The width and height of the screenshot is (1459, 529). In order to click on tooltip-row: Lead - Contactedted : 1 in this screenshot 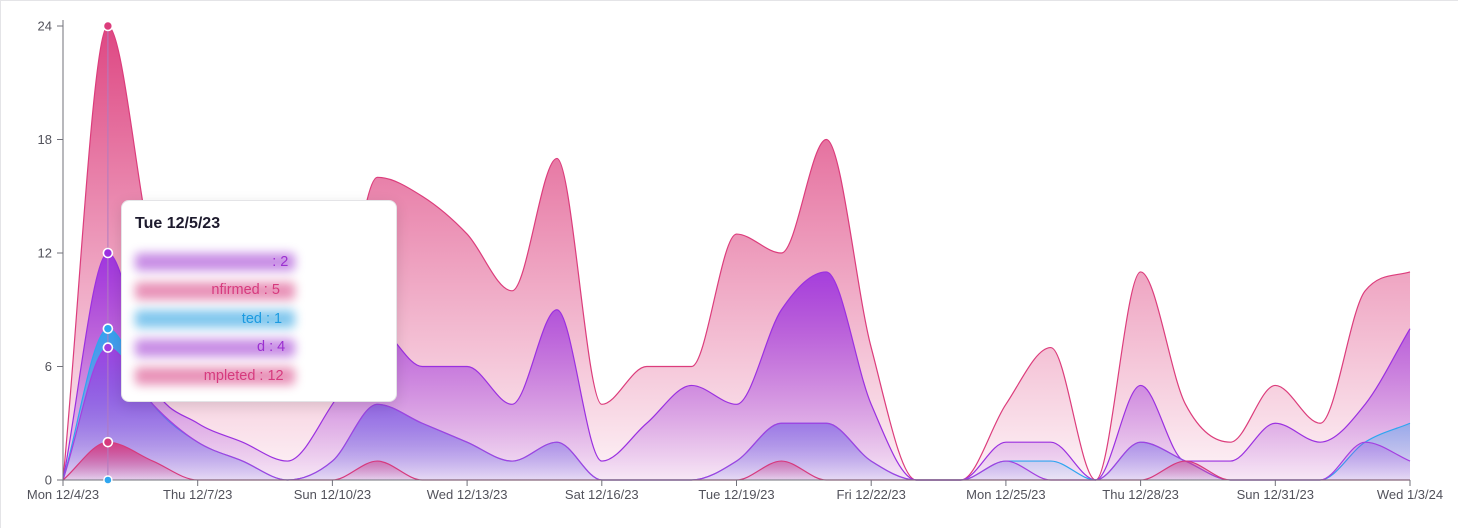, I will do `click(259, 324)`.